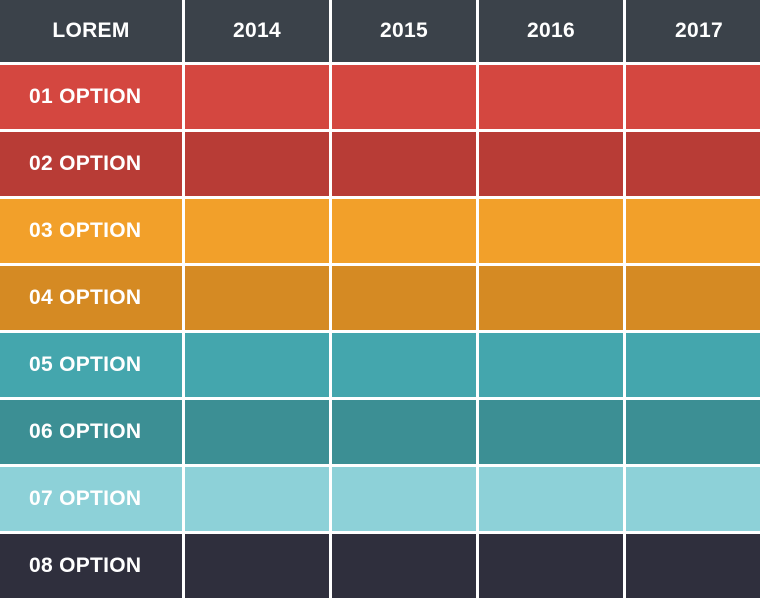  Describe the element at coordinates (404, 365) in the screenshot. I see `row-05-cell-2015` at that location.